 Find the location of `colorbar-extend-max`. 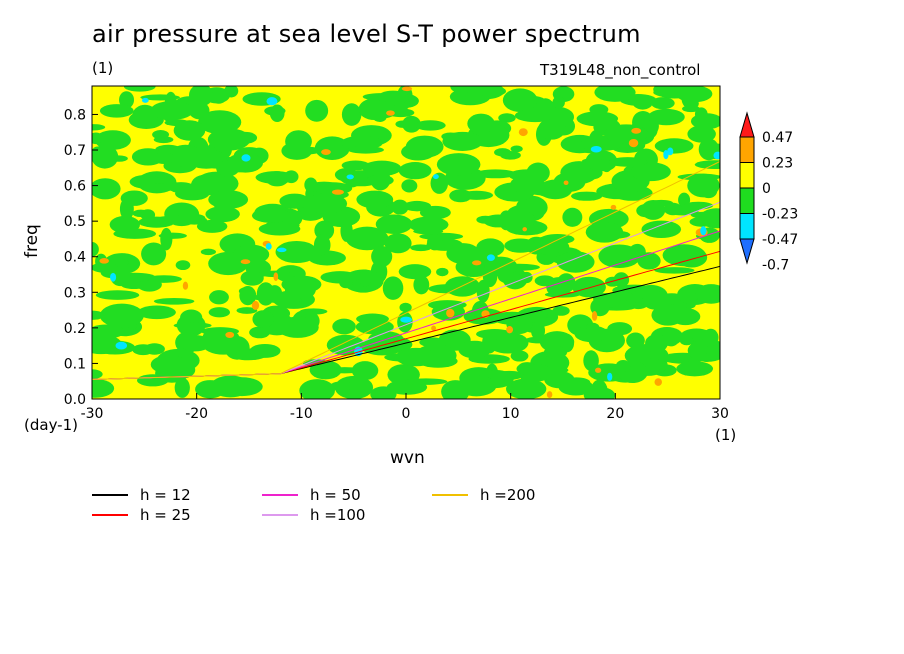

colorbar-extend-max is located at coordinates (747, 124).